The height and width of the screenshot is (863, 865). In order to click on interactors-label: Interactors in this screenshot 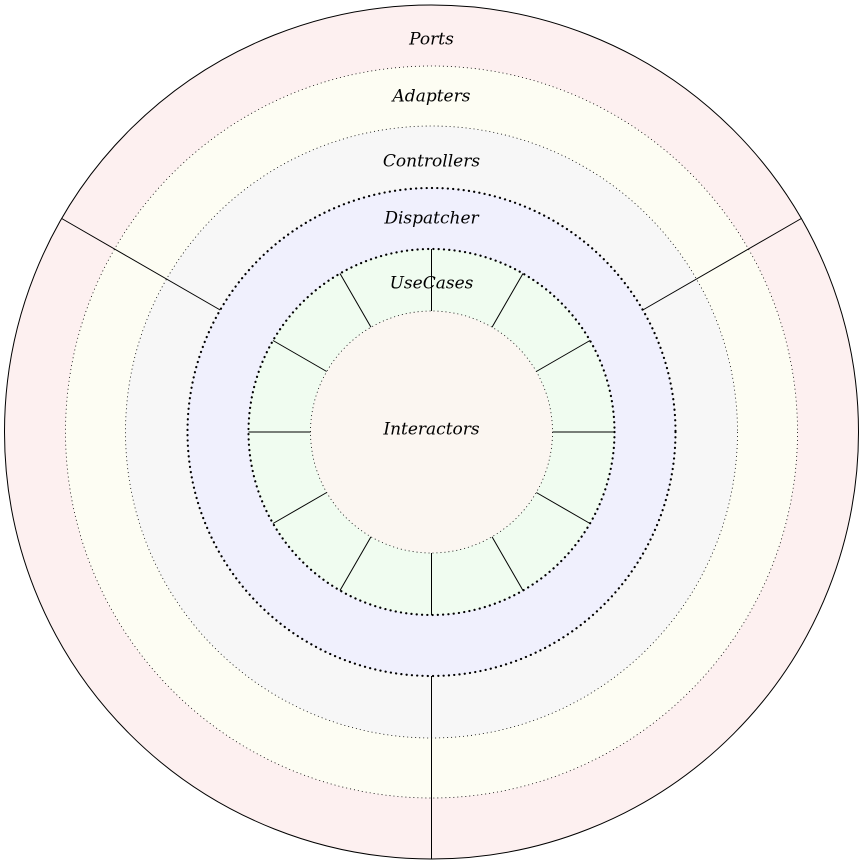, I will do `click(431, 430)`.